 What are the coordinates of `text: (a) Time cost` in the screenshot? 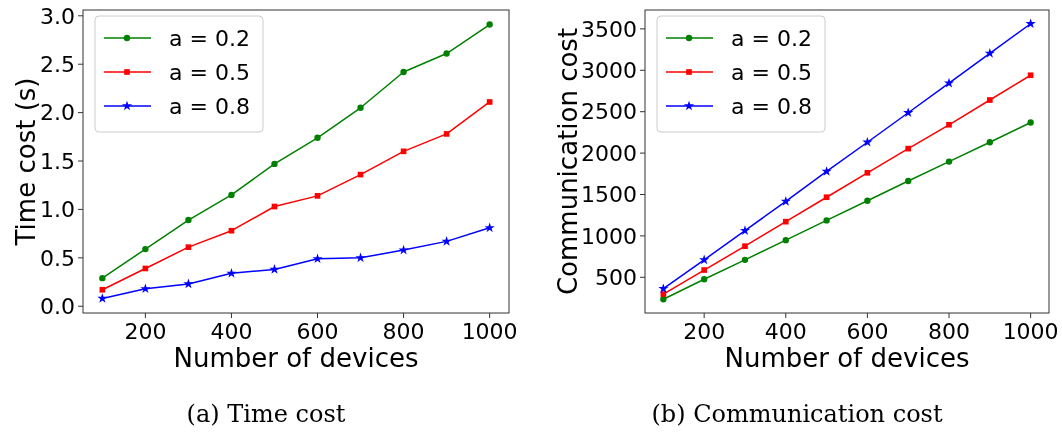 It's located at (266, 414).